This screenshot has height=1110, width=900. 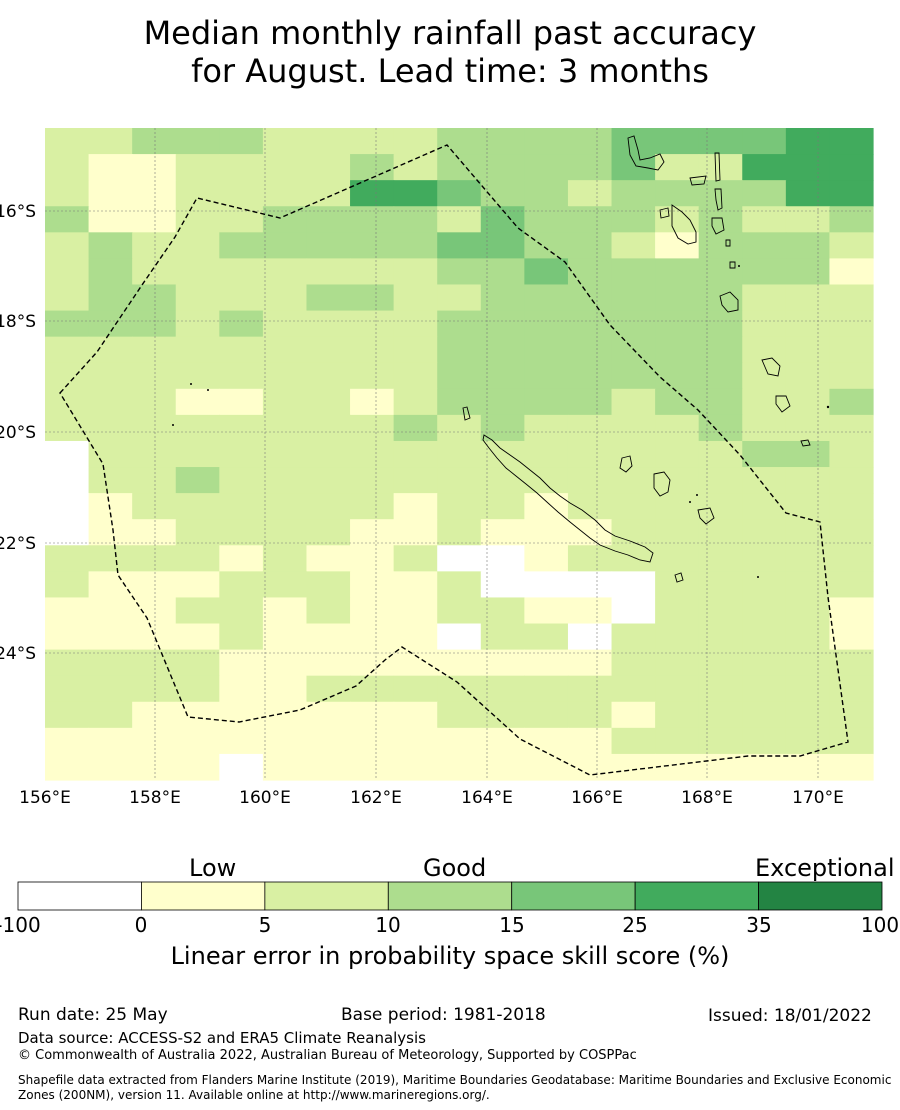 I want to click on colorbar, so click(x=450, y=896).